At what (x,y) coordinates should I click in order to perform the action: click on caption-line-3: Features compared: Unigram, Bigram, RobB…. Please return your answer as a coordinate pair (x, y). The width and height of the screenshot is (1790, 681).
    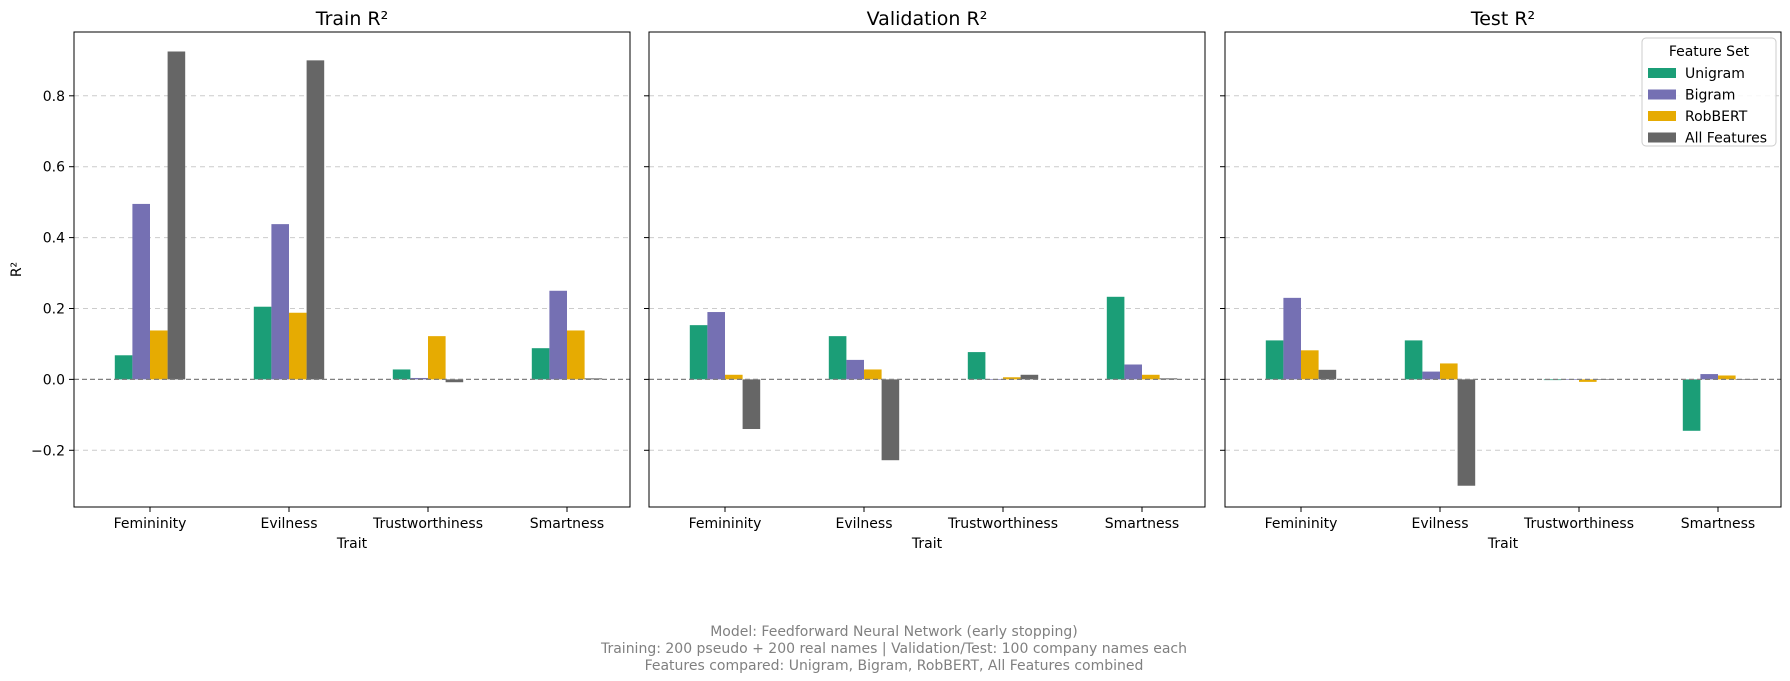
    Looking at the image, I should click on (894, 666).